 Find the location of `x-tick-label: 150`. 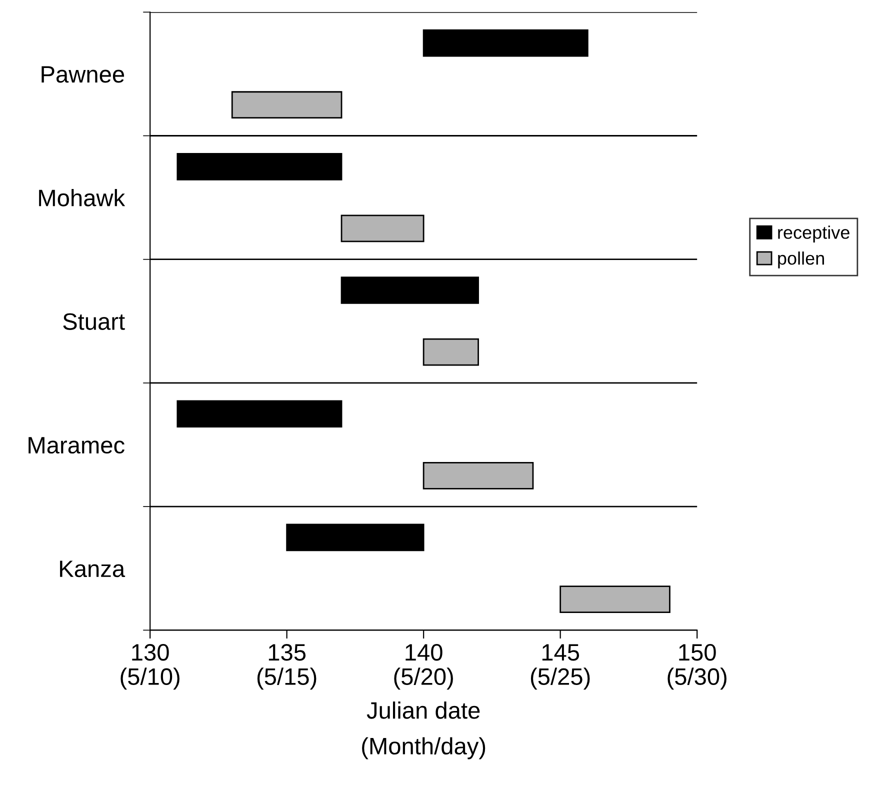

x-tick-label: 150 is located at coordinates (697, 652).